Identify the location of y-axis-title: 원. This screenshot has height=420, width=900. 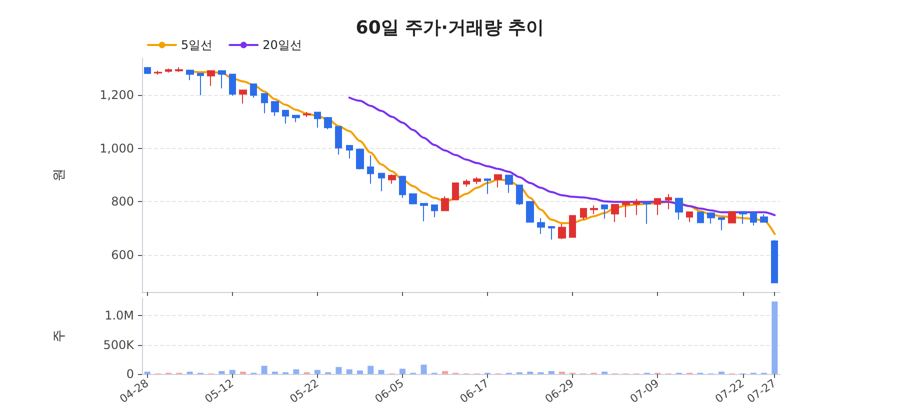
(59, 175).